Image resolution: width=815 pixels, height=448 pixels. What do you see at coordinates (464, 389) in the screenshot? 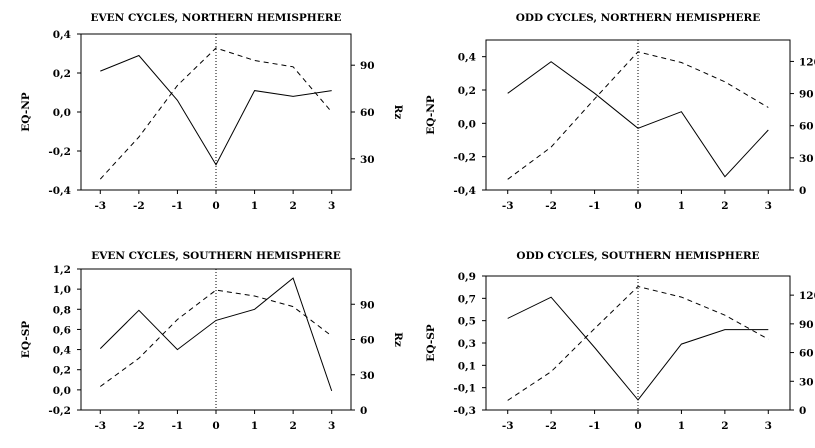
I see `y-tick-label: -0,1` at bounding box center [464, 389].